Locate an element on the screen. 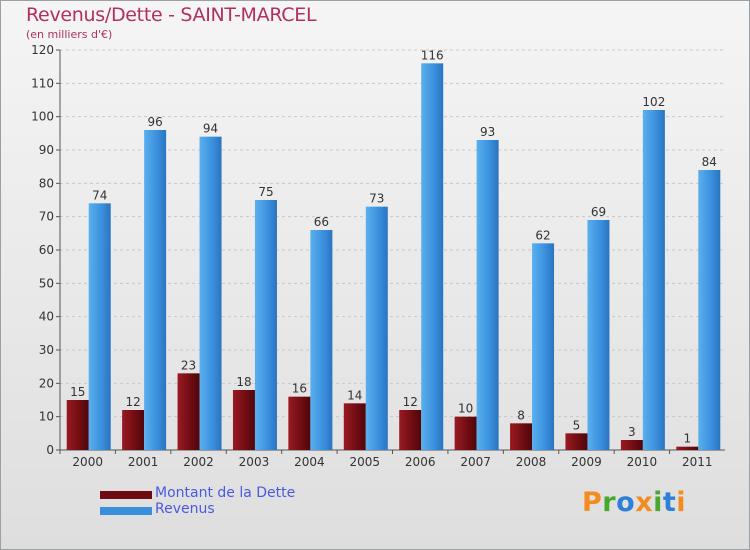  bar-dette-2000 is located at coordinates (77, 425).